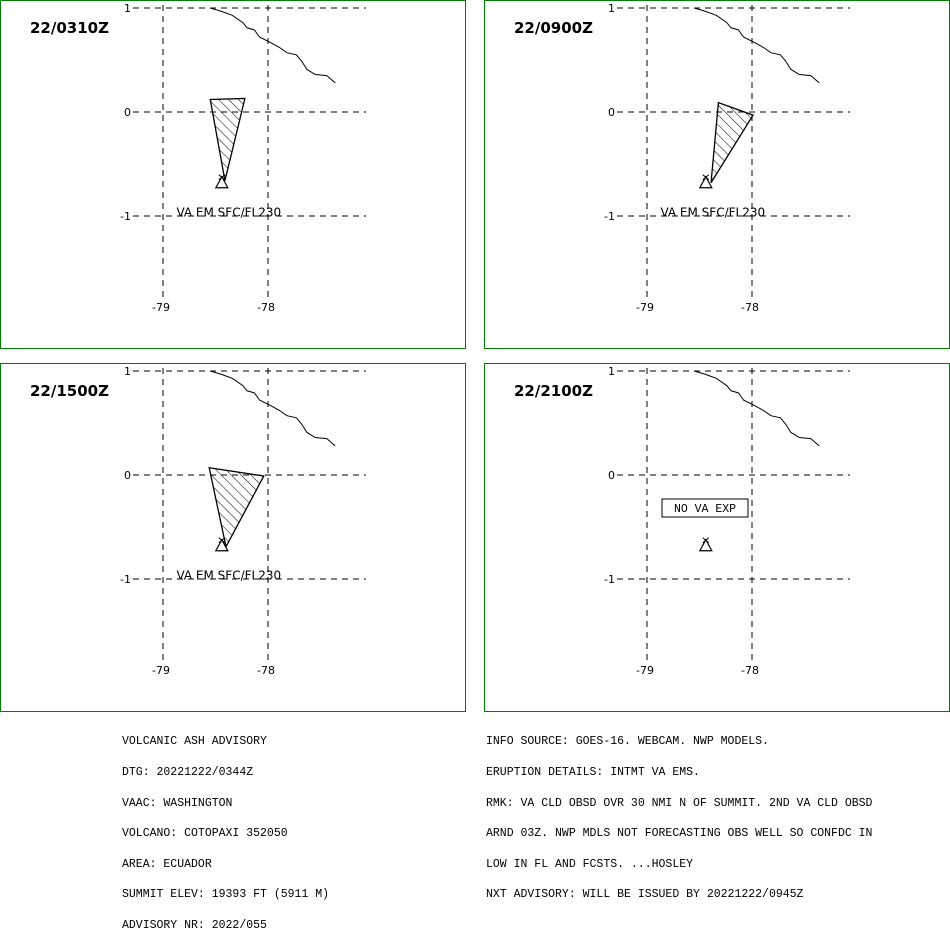  Describe the element at coordinates (69, 28) in the screenshot. I see `forecast-time-label: 22/0310Z` at that location.